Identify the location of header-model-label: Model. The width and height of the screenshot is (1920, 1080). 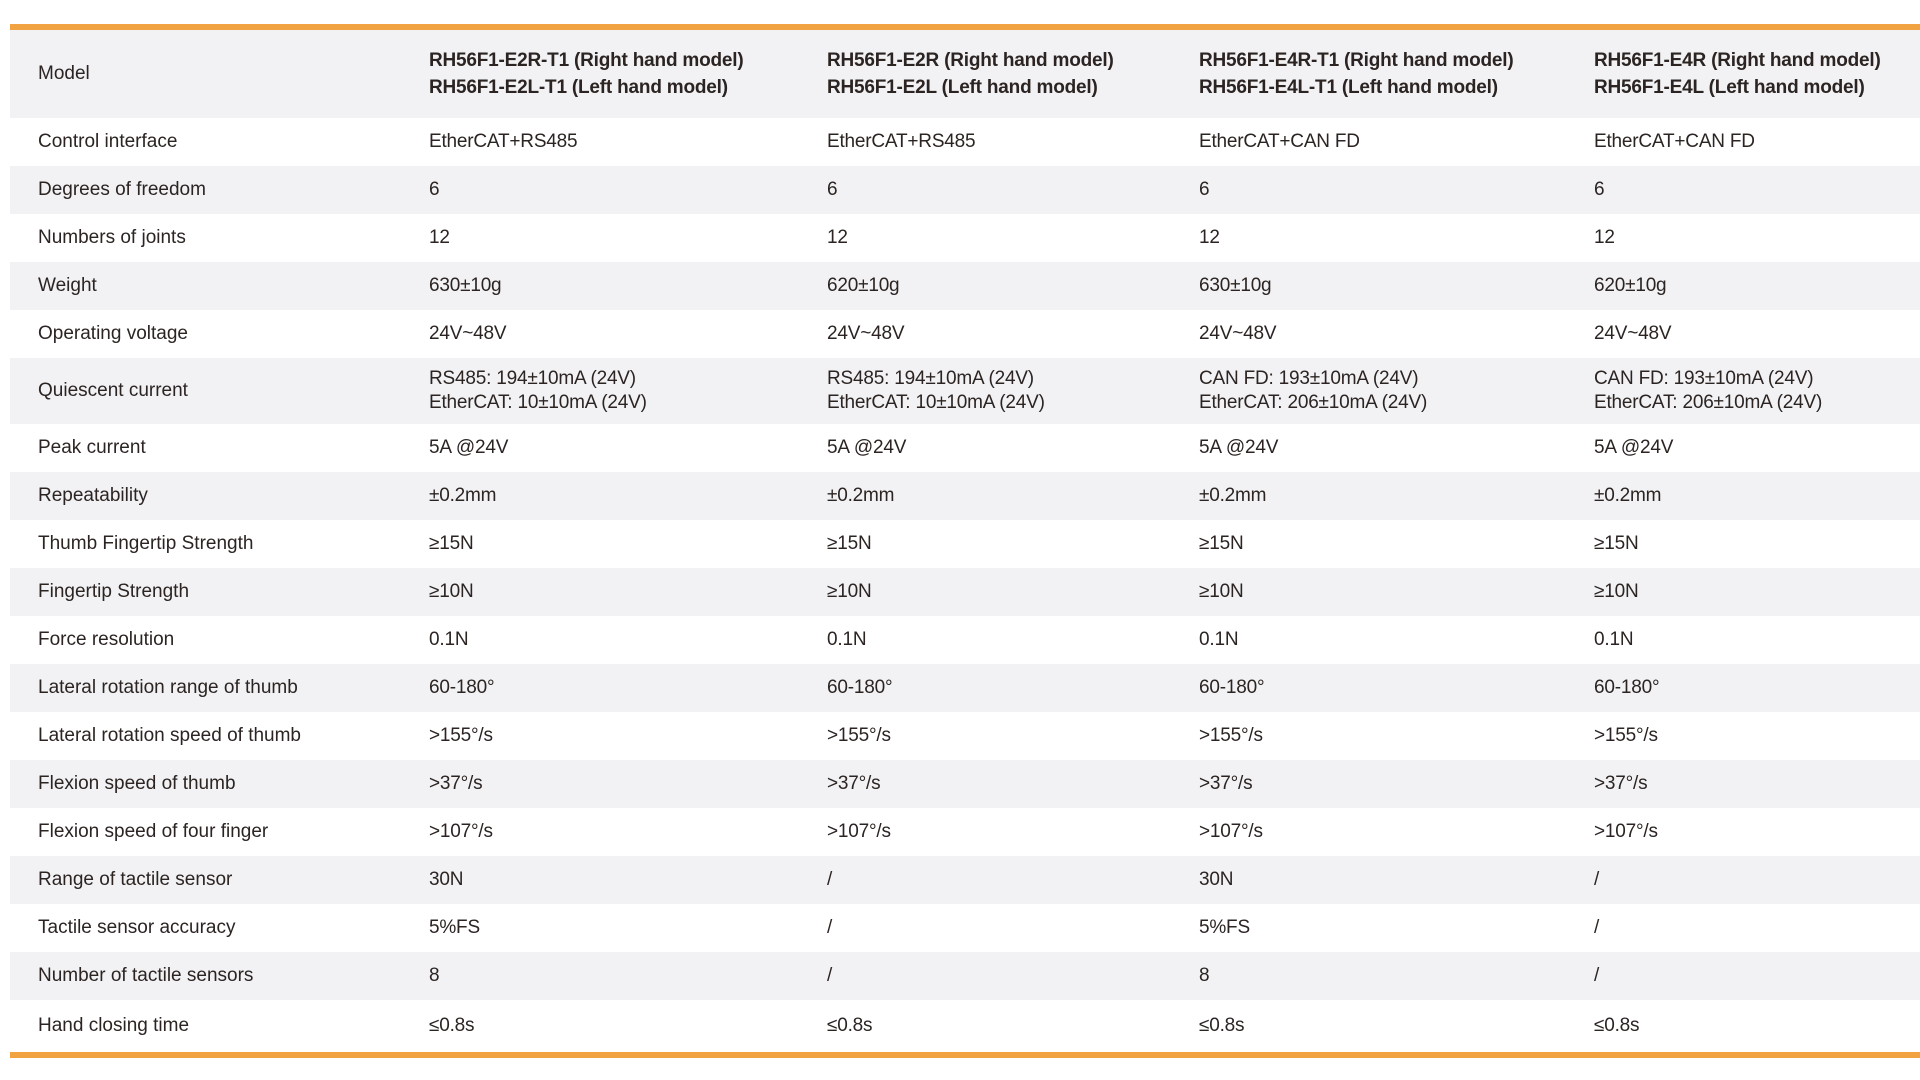
(64, 73).